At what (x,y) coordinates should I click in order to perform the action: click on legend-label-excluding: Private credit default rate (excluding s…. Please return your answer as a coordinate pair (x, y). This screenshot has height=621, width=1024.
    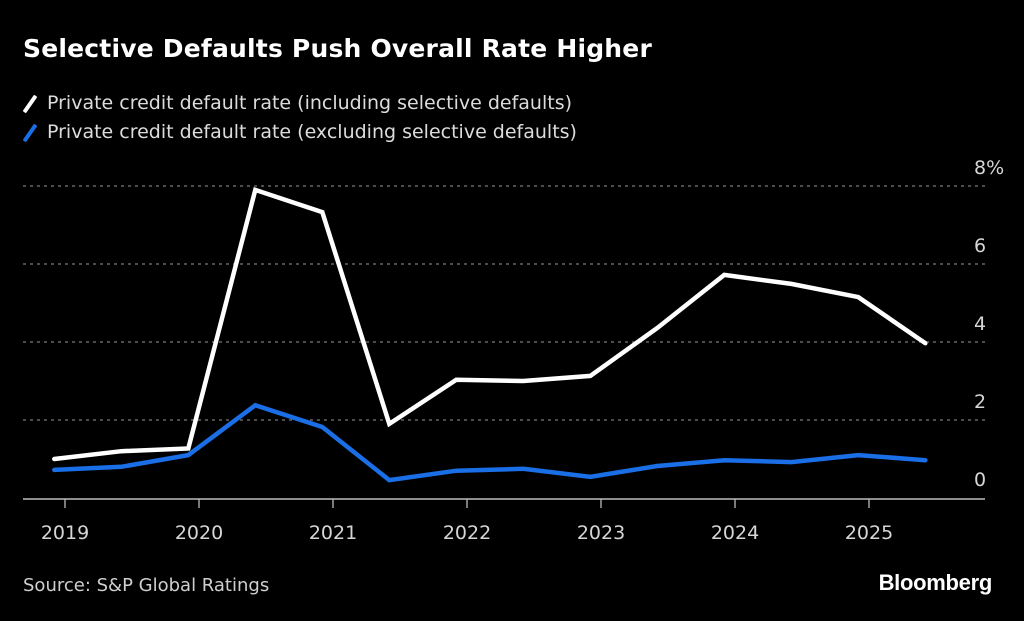
    Looking at the image, I should click on (312, 131).